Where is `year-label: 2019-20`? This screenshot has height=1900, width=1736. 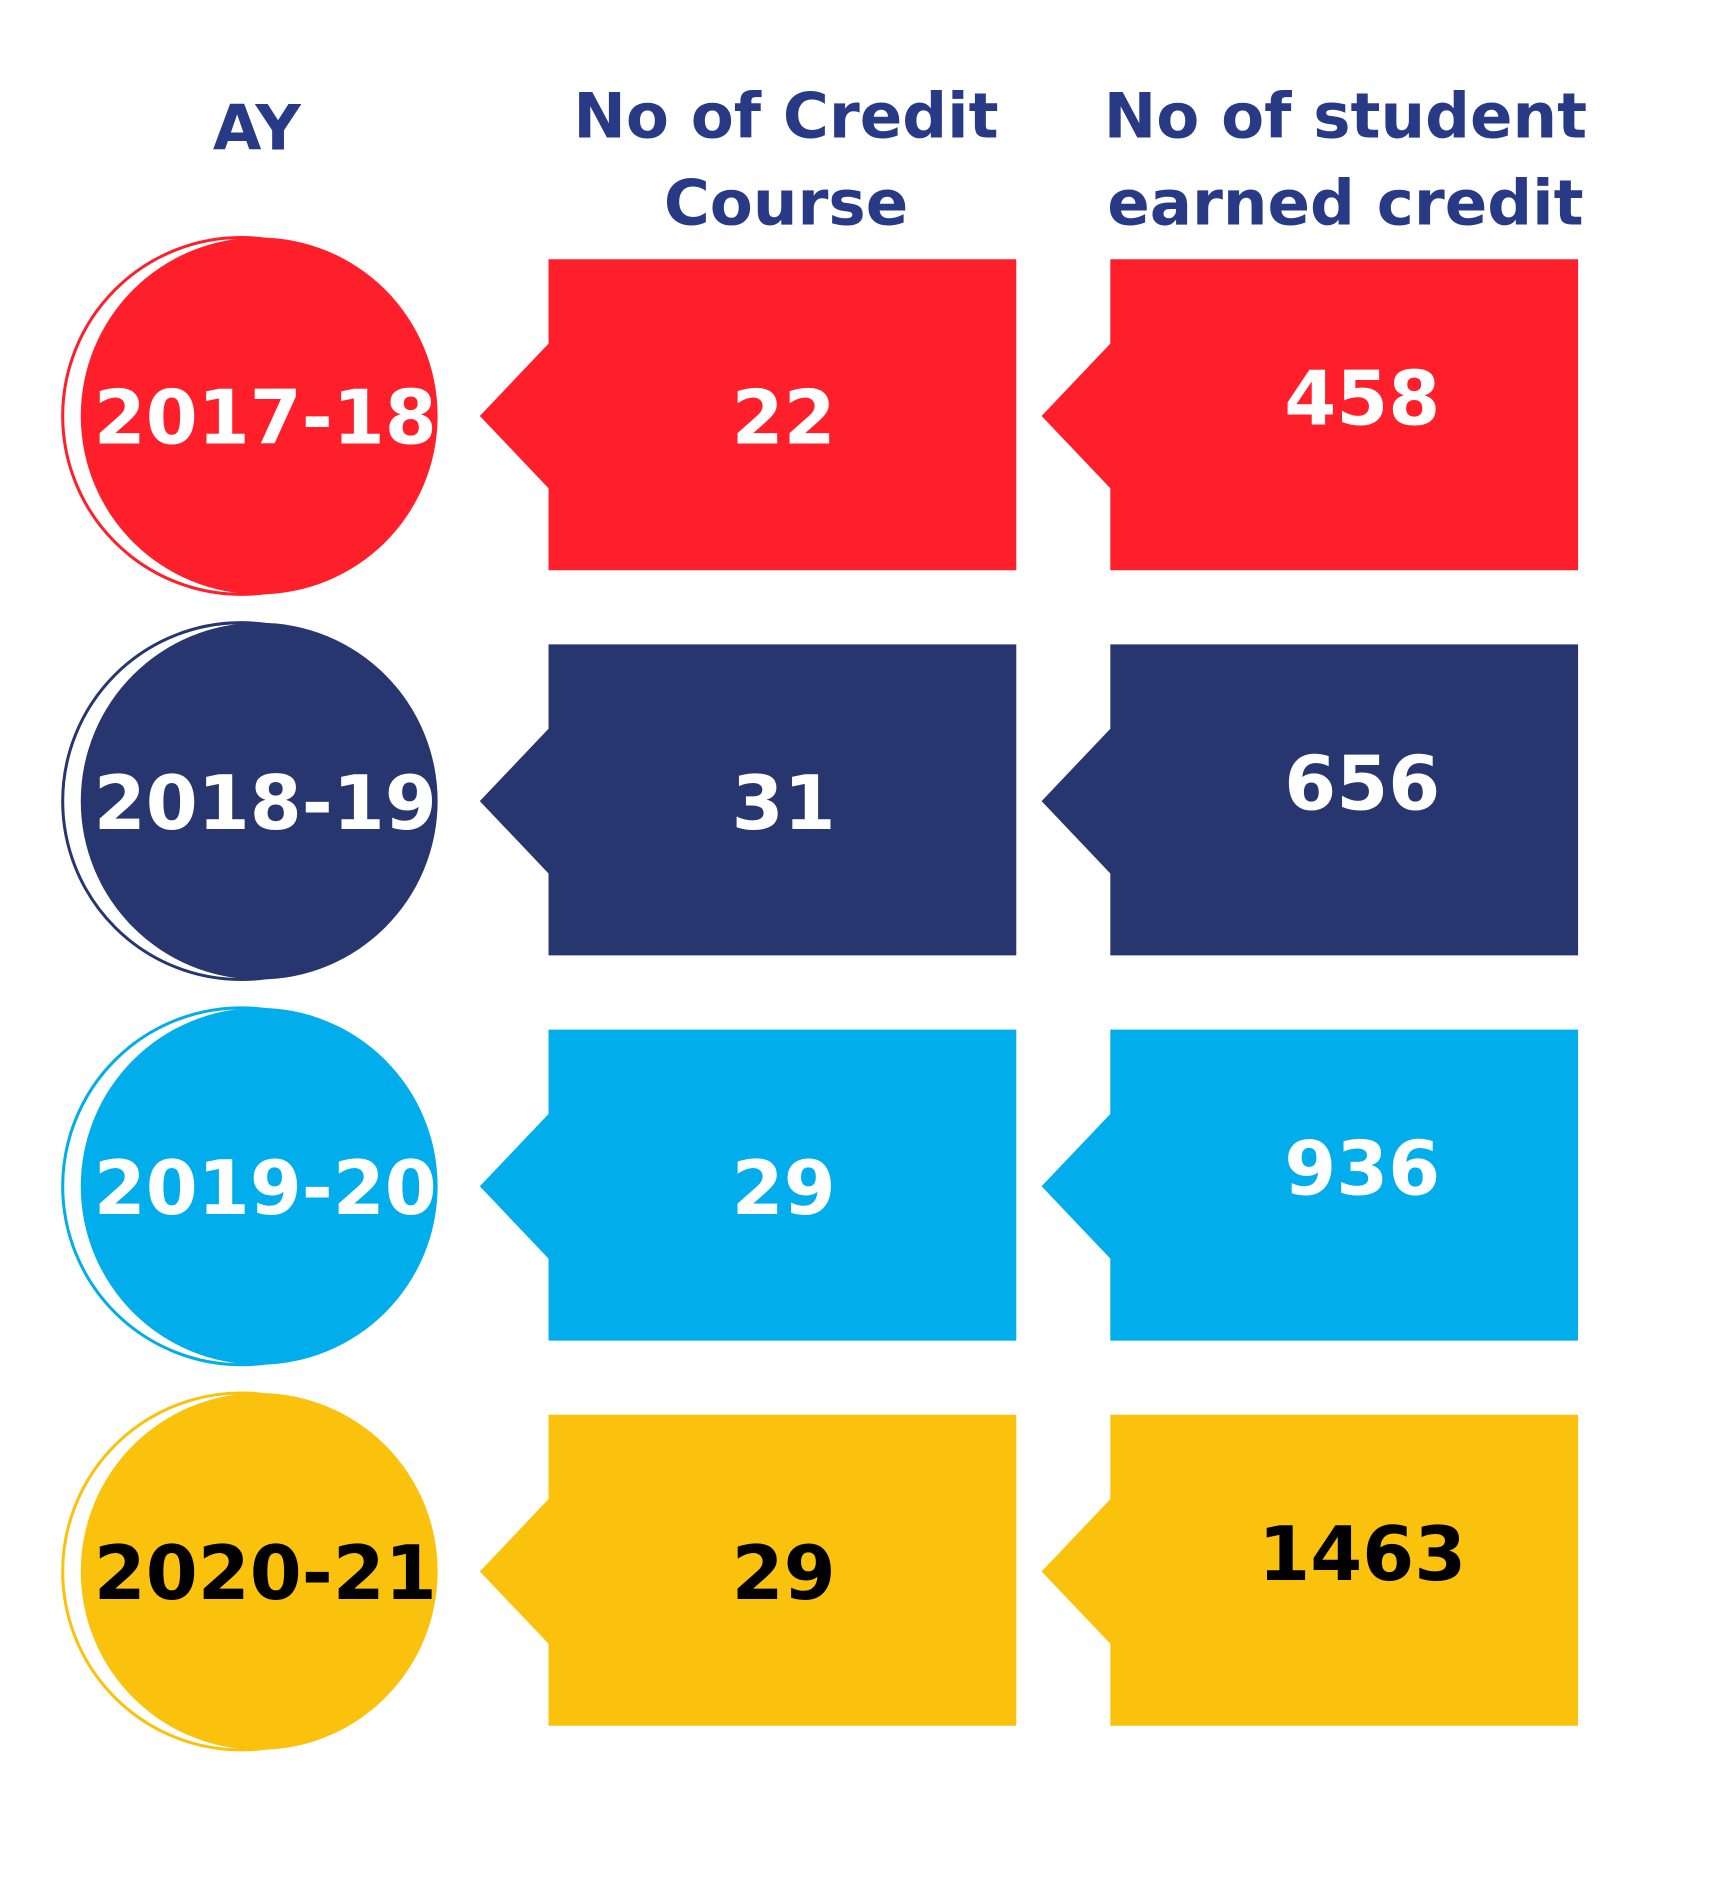
year-label: 2019-20 is located at coordinates (265, 1188).